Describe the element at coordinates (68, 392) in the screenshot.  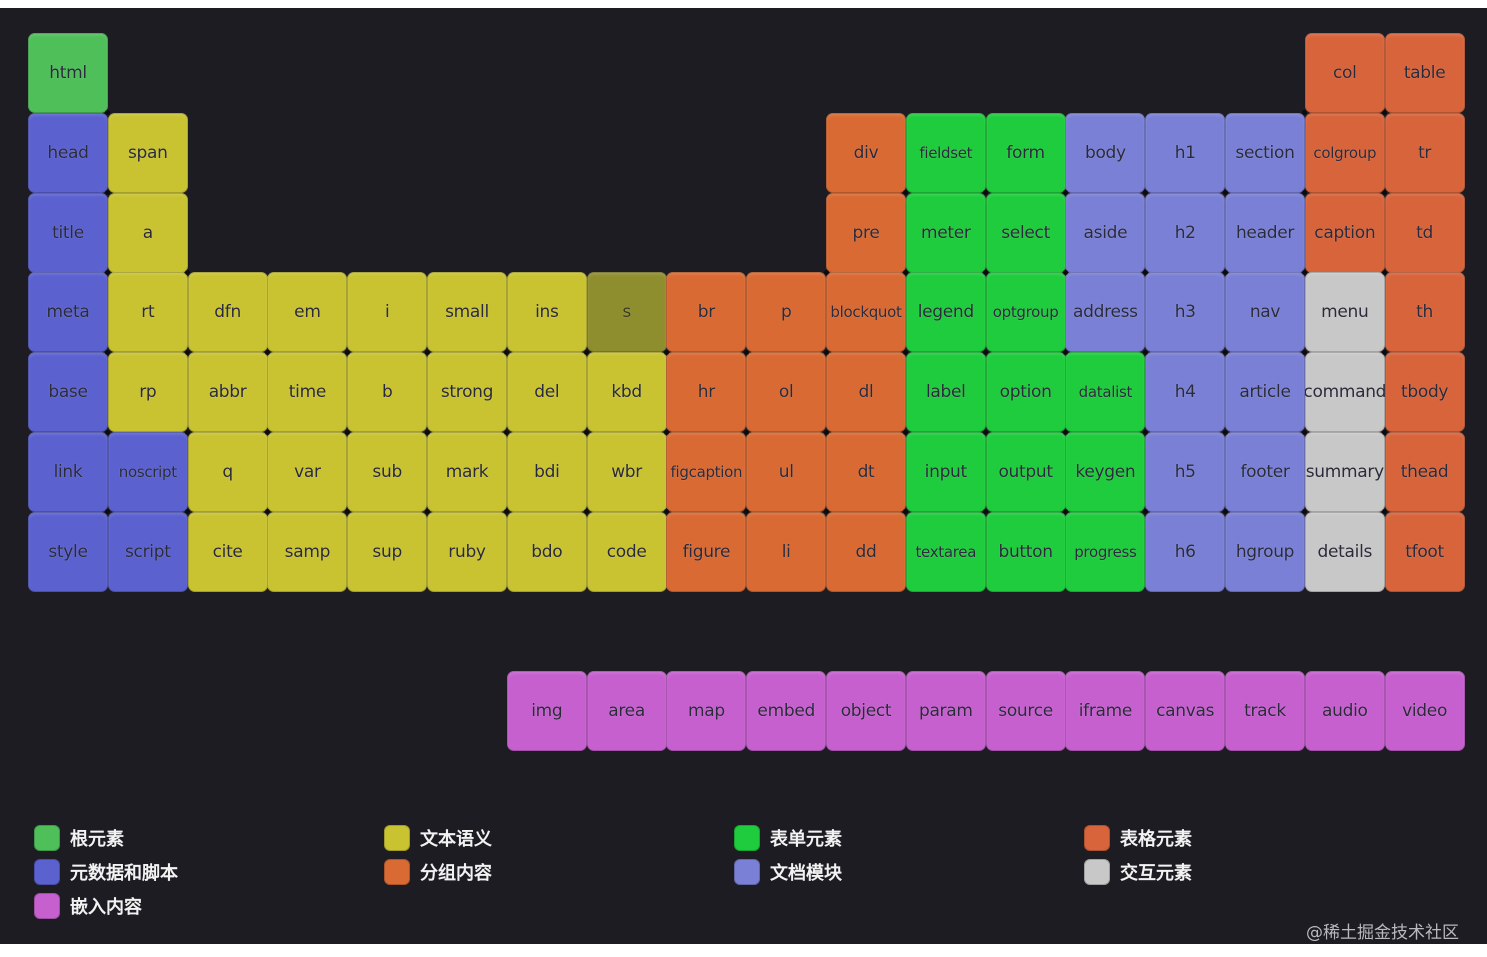
I see `element-tile-base: base` at that location.